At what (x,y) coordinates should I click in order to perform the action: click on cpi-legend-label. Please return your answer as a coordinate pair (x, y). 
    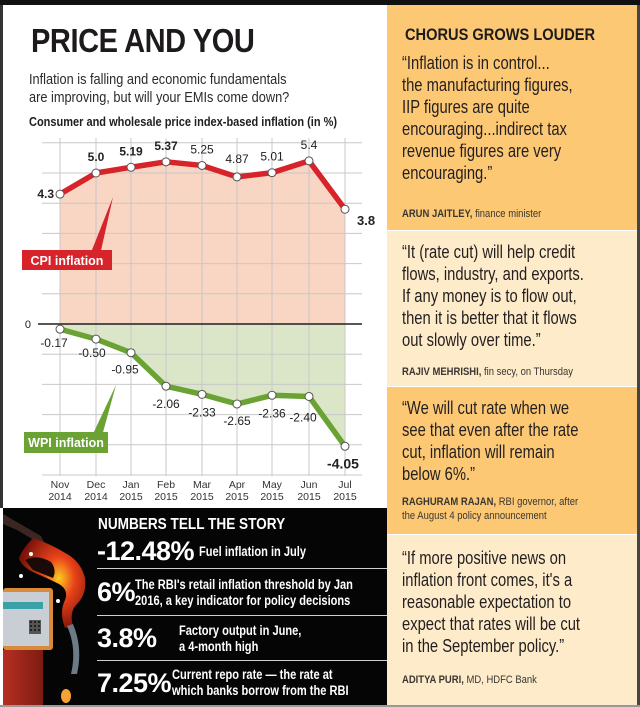
    Looking at the image, I should click on (67, 260).